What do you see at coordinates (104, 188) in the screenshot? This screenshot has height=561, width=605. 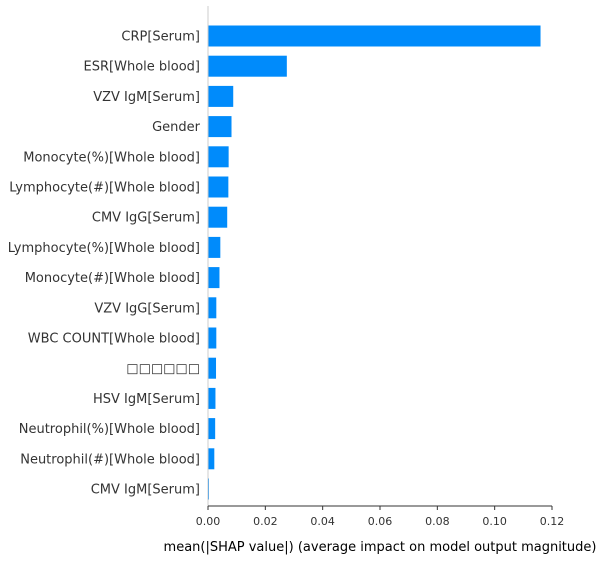 I see `category-label: Lymphocyte(#)[Whole blood]` at bounding box center [104, 188].